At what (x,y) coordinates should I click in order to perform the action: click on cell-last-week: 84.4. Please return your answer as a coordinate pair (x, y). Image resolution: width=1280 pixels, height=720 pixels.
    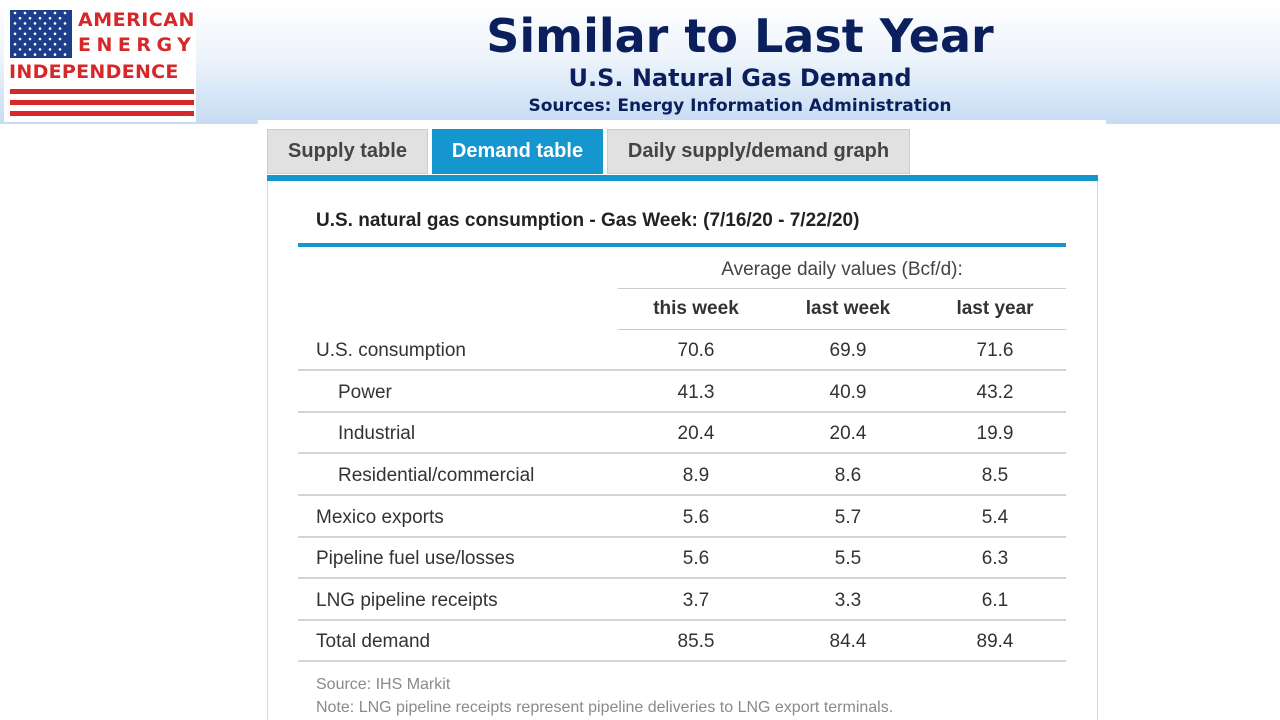
    Looking at the image, I should click on (848, 641).